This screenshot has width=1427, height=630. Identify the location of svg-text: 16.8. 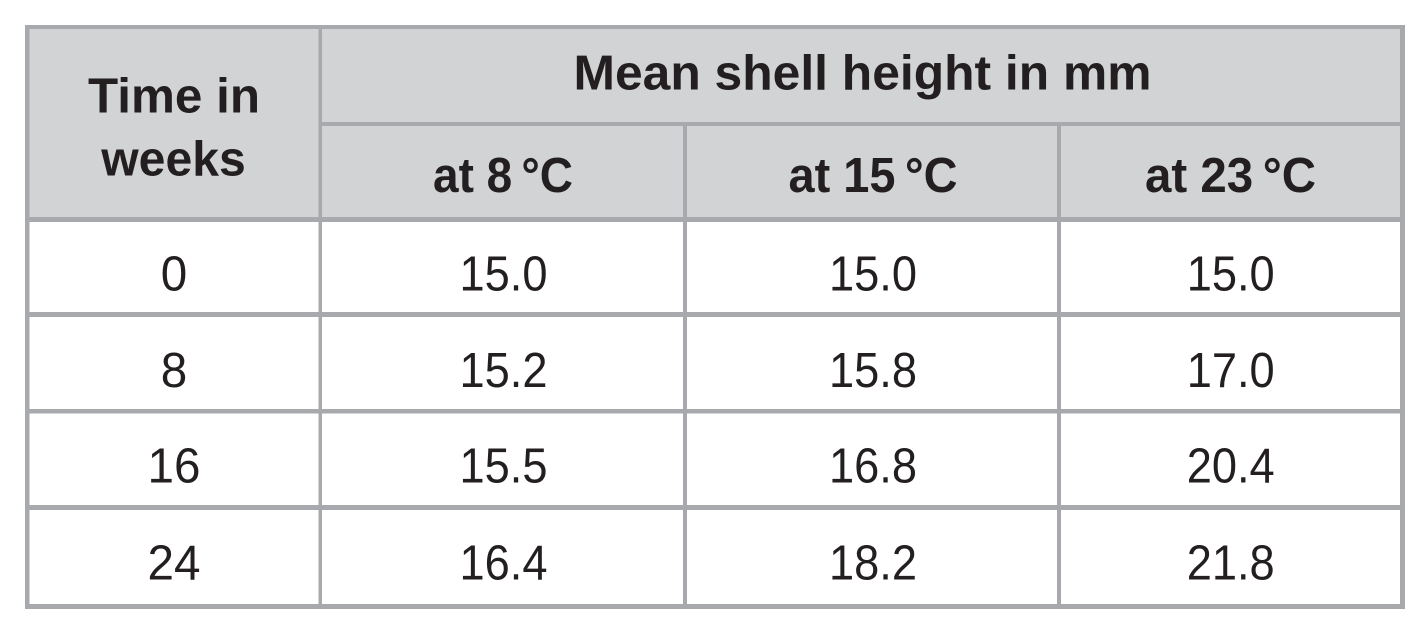
(873, 467).